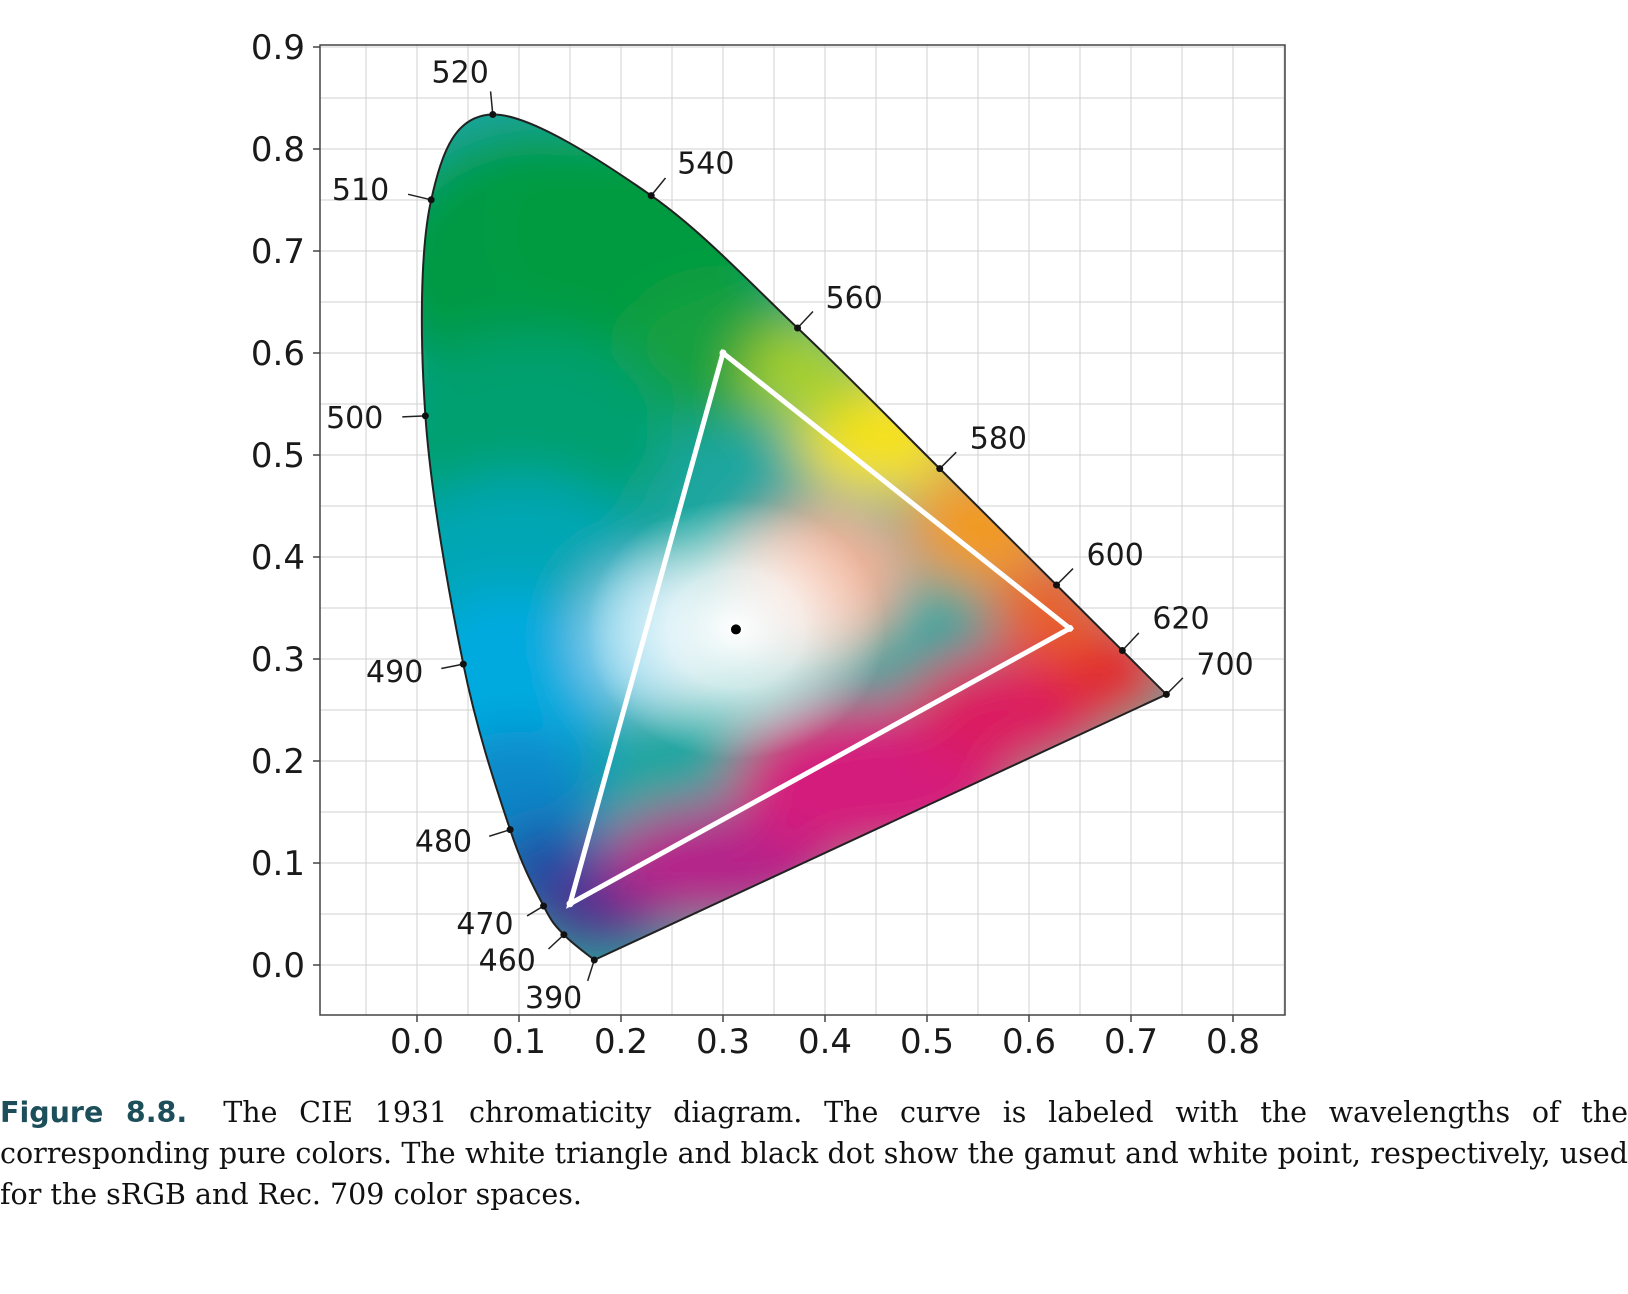 The height and width of the screenshot is (1294, 1628). What do you see at coordinates (278, 558) in the screenshot?
I see `y-tick-label: 0.4` at bounding box center [278, 558].